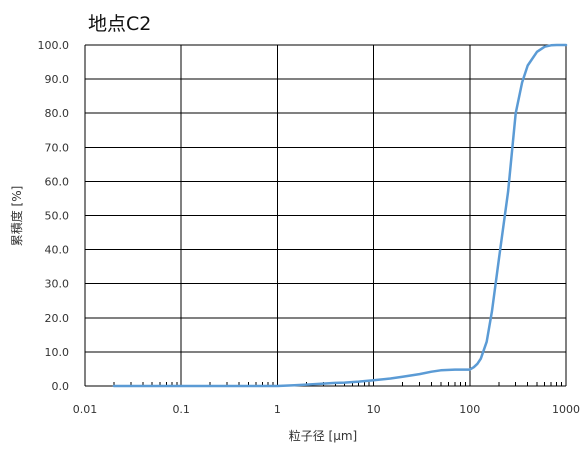 The image size is (585, 451). I want to click on x-tick-labels: 0.01 0.1 1 10 100 1000, so click(326, 409).